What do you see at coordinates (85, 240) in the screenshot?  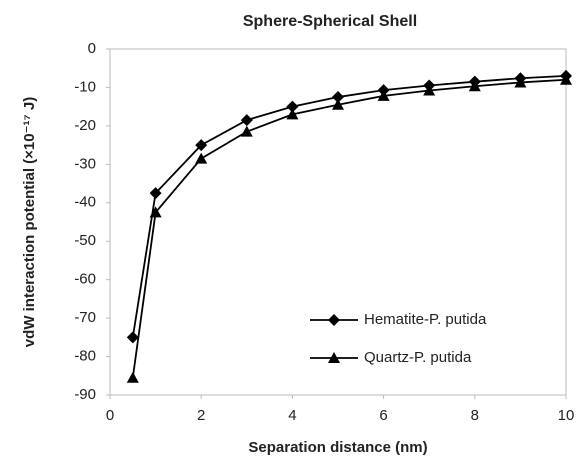 I see `y-tick-label: -50` at bounding box center [85, 240].